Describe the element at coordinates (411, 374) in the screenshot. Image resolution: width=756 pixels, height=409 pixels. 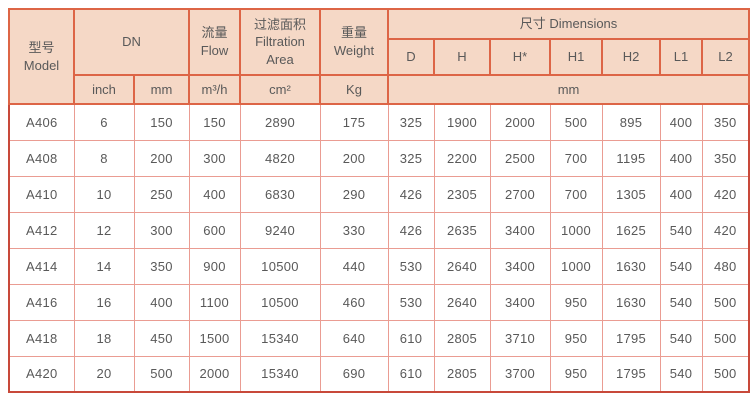
I see `value-cell: 610` at that location.